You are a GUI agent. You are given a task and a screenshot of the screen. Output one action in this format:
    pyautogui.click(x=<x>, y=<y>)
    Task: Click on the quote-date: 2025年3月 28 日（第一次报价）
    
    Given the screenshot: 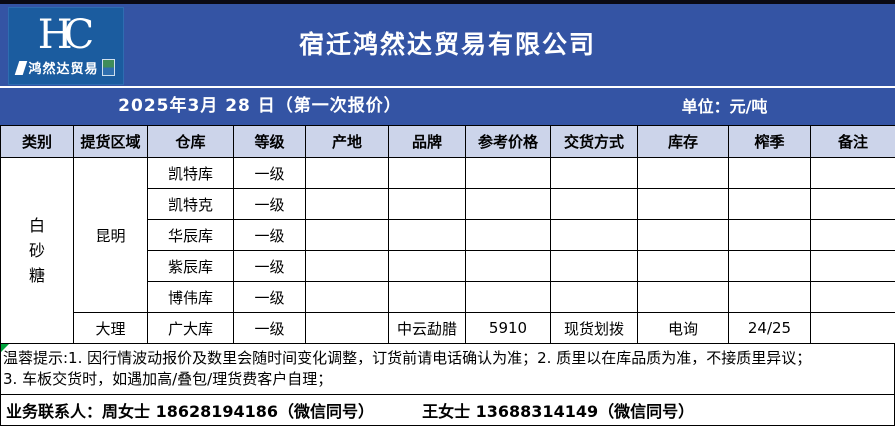 What is the action you would take?
    pyautogui.click(x=260, y=106)
    